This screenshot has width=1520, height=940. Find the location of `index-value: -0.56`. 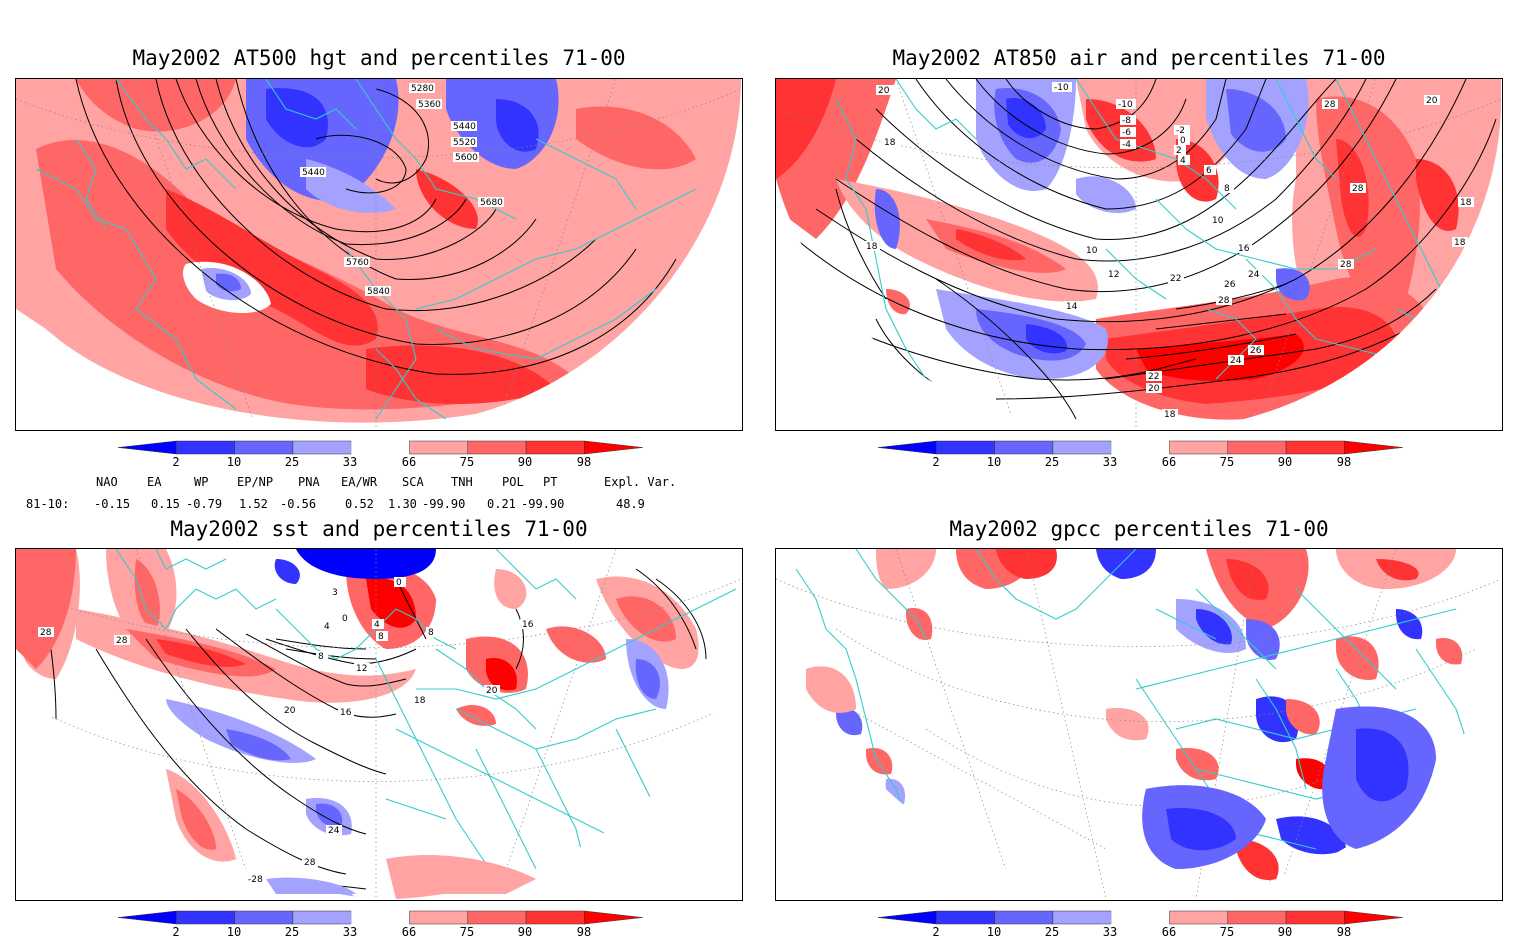

index-value: -0.56 is located at coordinates (298, 504).